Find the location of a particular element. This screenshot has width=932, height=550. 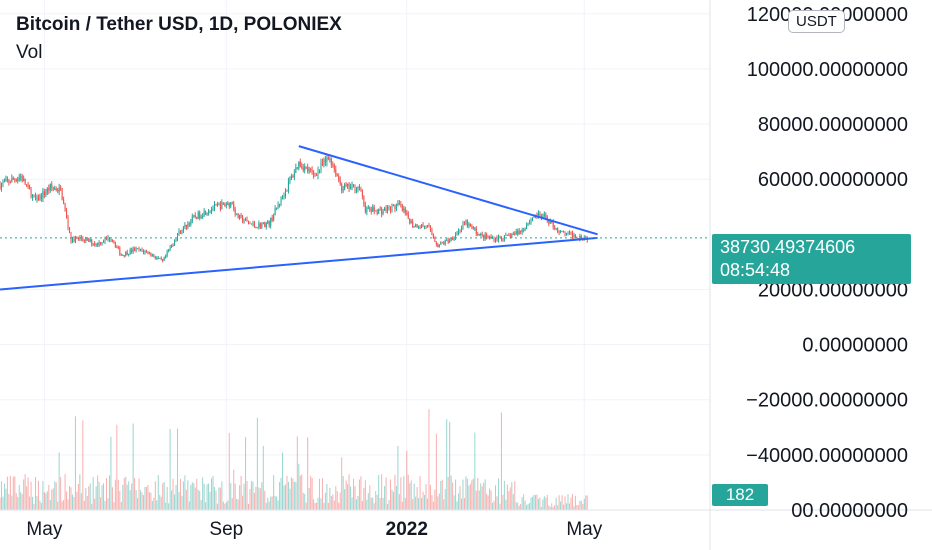

volume-bars is located at coordinates (294, 459).